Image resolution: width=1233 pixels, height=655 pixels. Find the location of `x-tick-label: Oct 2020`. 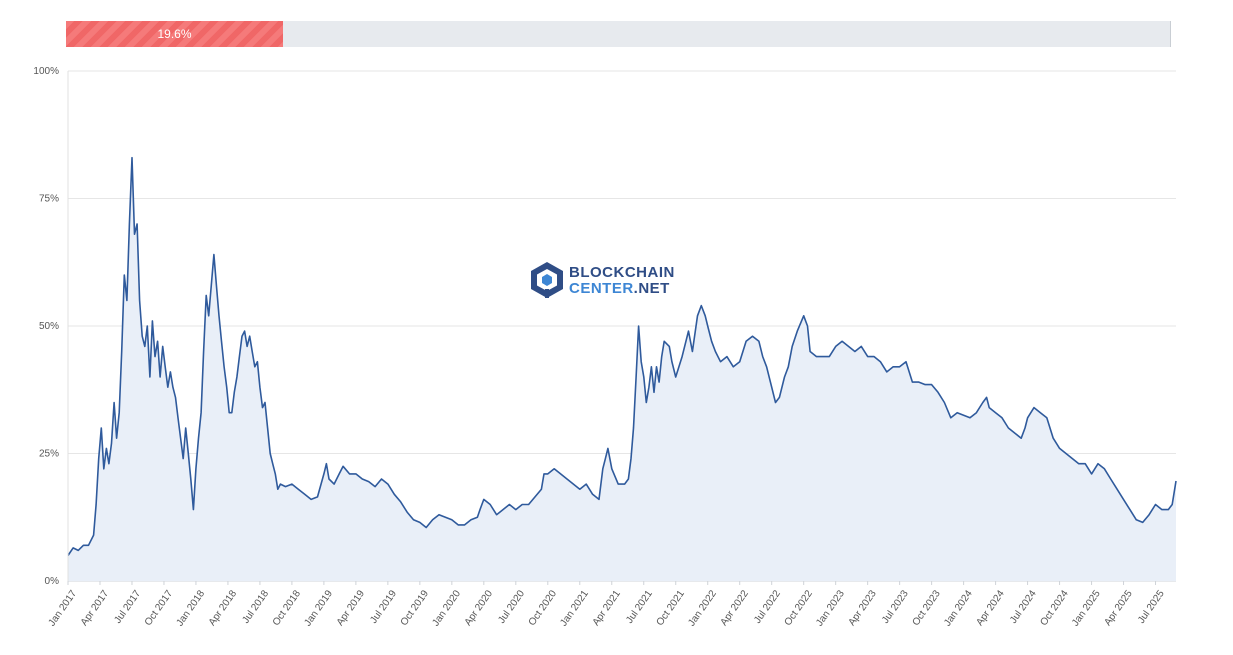

x-tick-label: Oct 2020 is located at coordinates (543, 608).